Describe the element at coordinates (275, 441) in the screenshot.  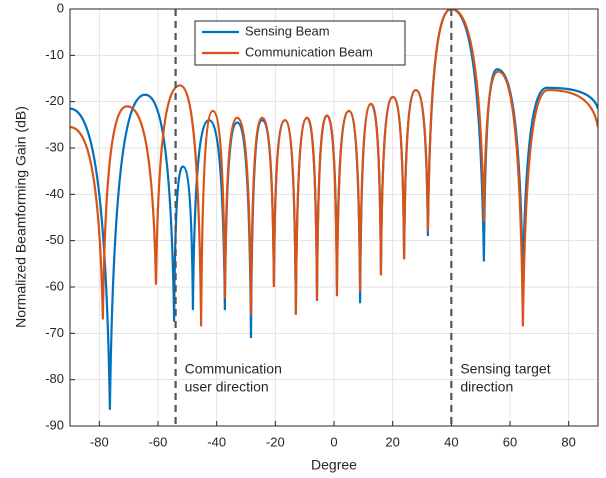
I see `x-tick-label: -20` at that location.